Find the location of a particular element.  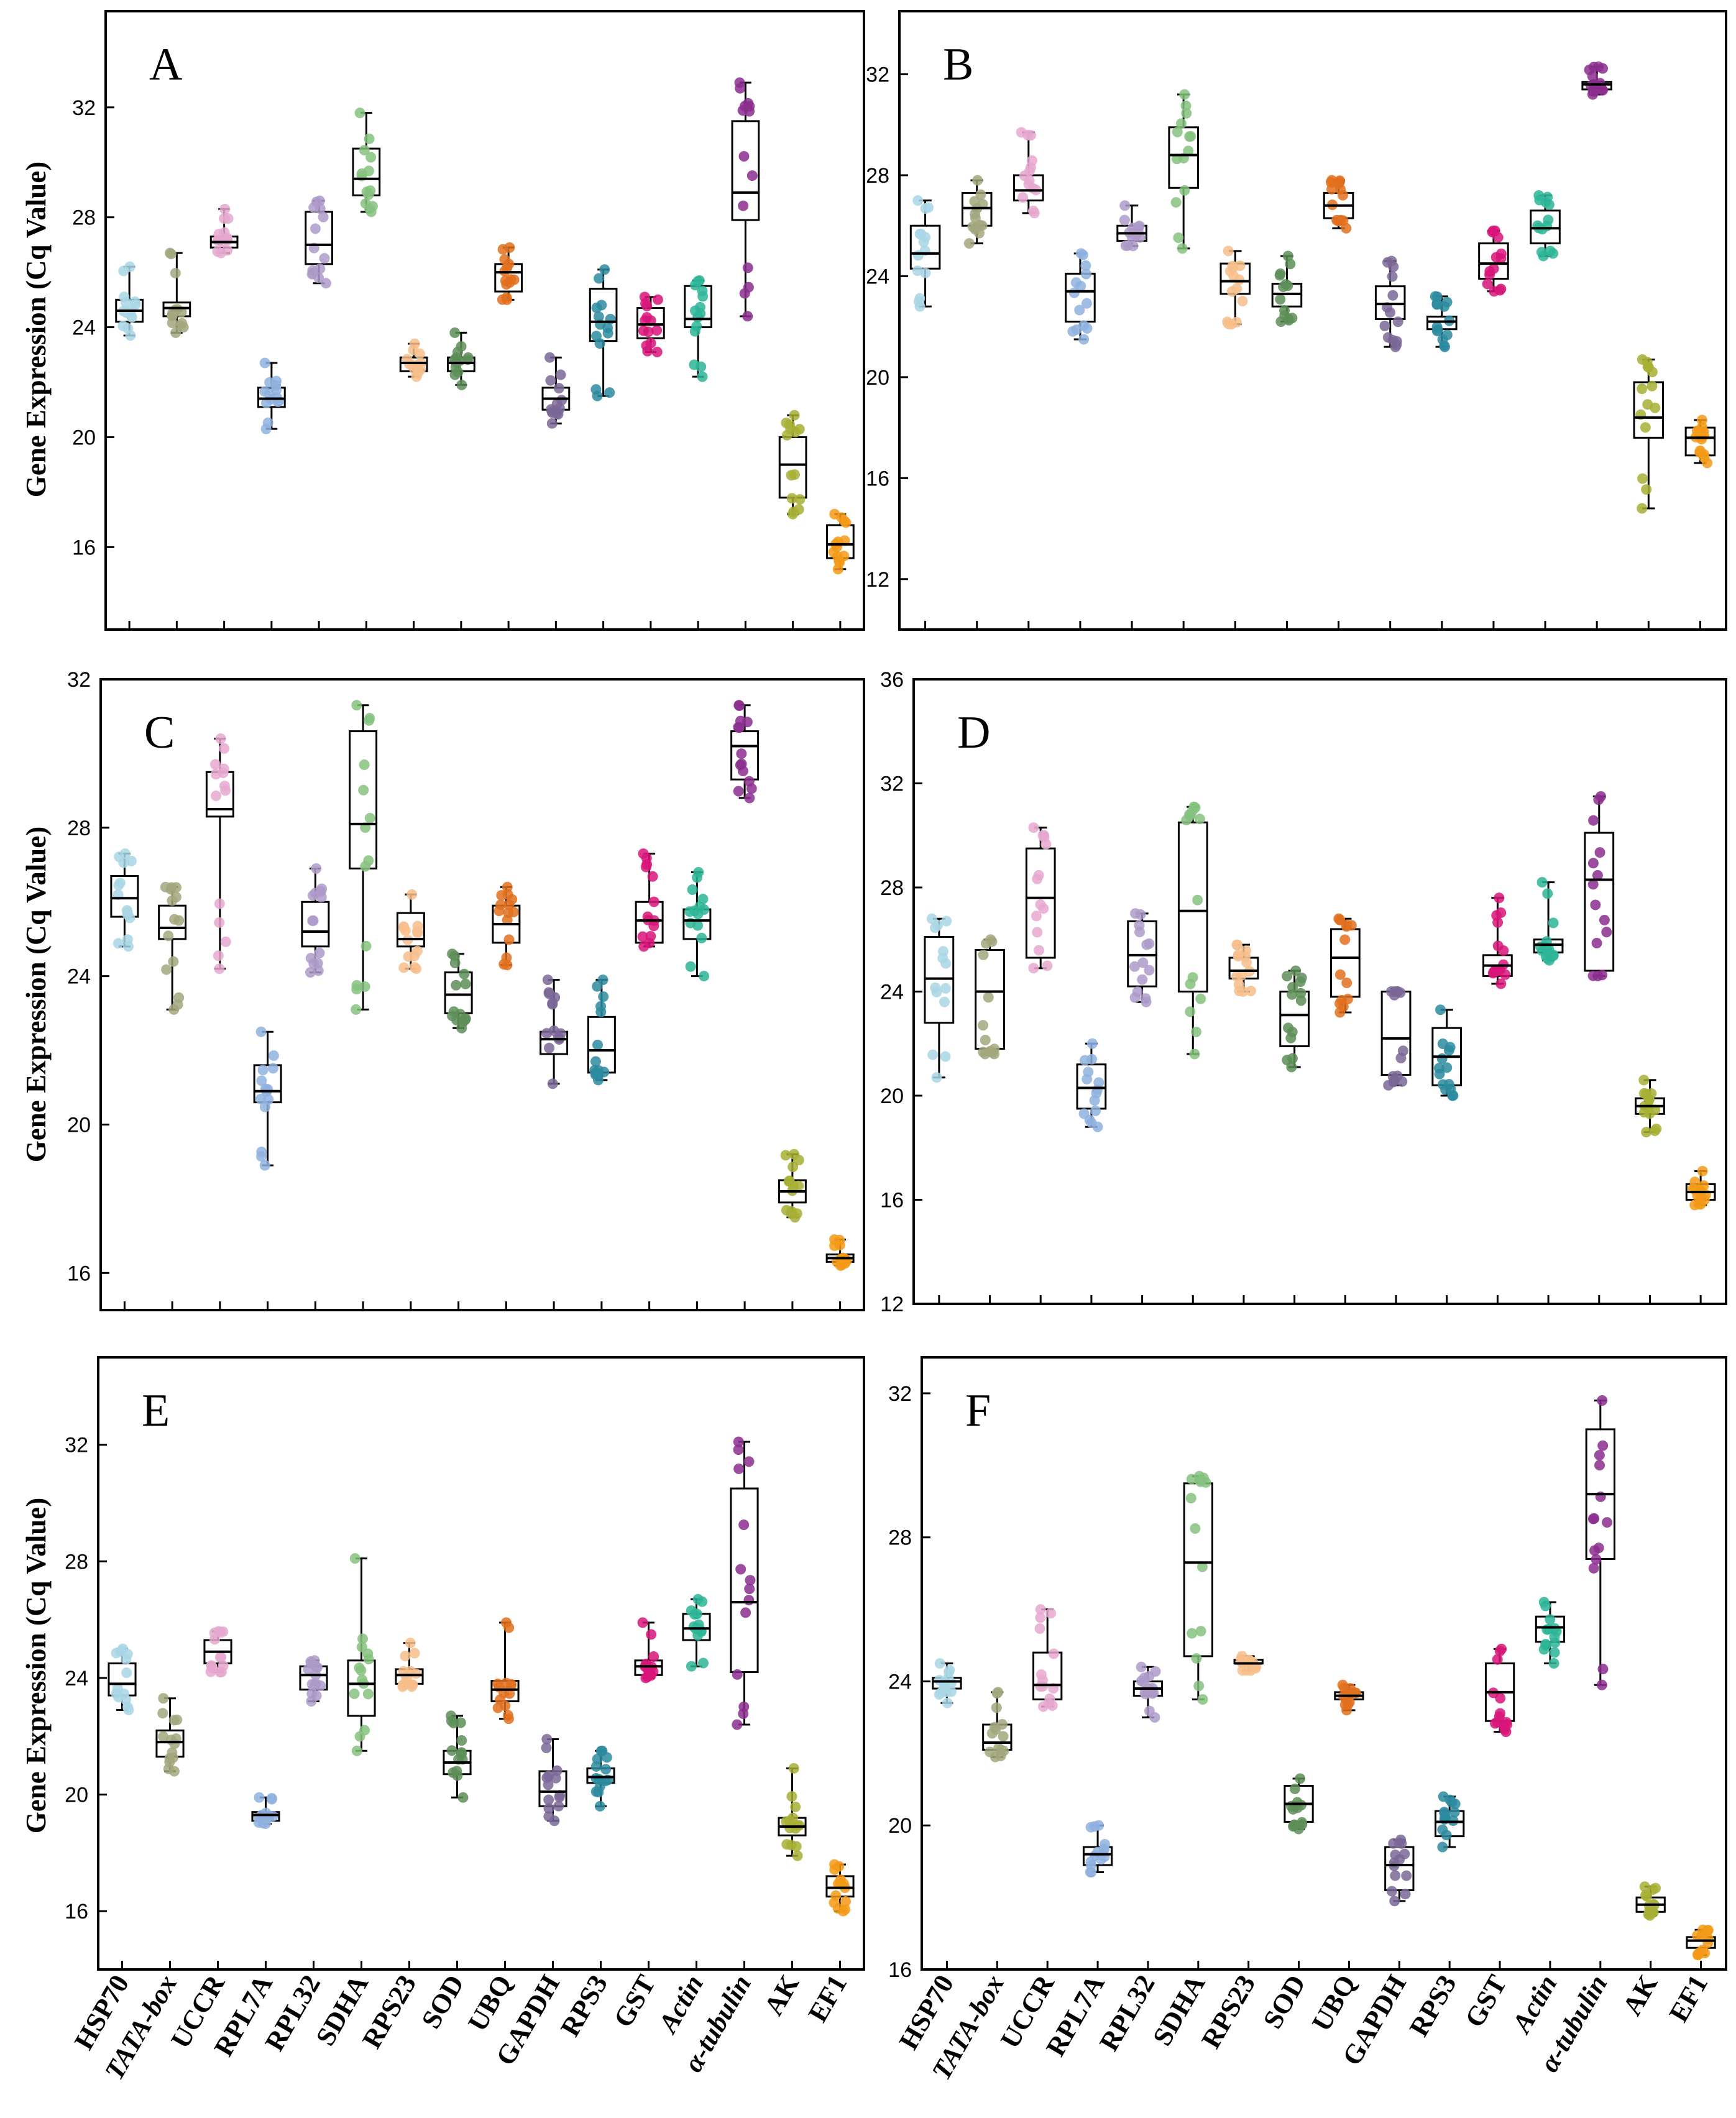

panel-frame is located at coordinates (1312, 320).